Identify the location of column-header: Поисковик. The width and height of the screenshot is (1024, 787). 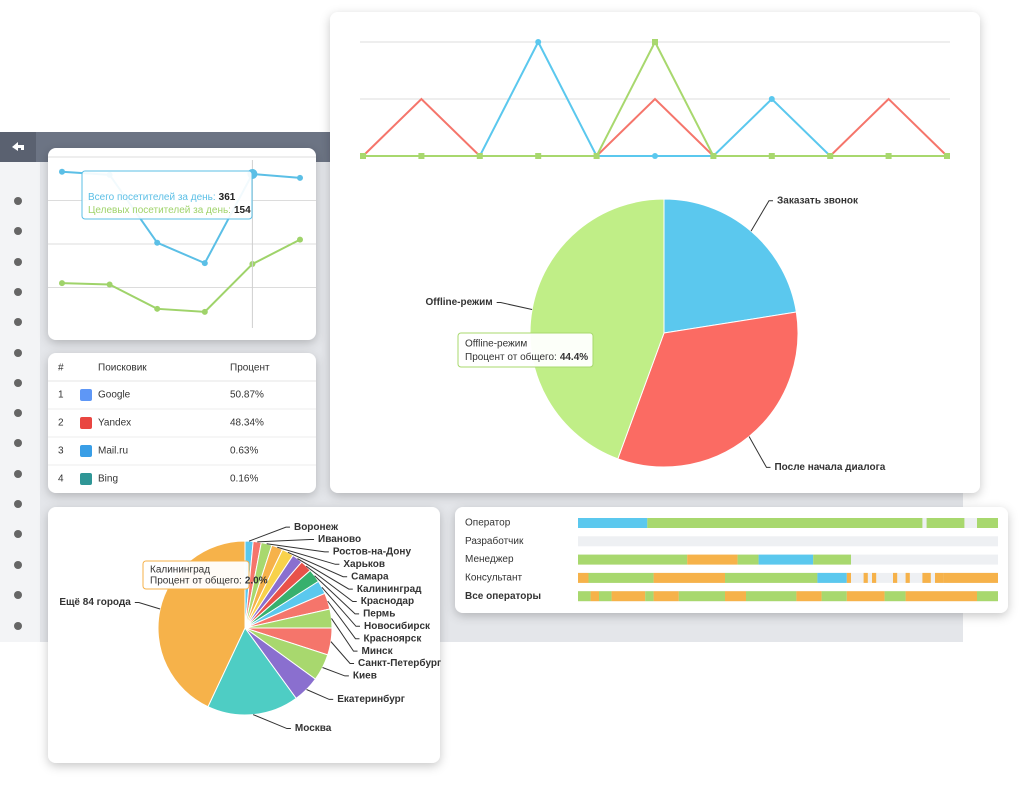
(122, 368).